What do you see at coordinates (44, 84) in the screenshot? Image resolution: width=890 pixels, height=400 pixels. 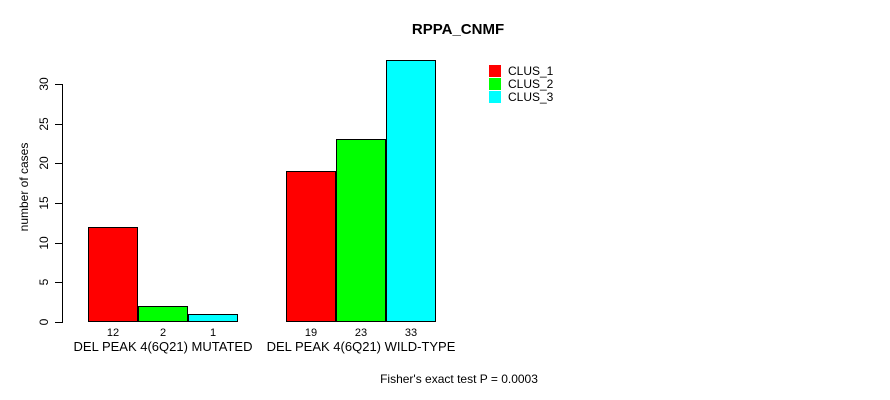 I see `y-axis-tick-label: 30` at bounding box center [44, 84].